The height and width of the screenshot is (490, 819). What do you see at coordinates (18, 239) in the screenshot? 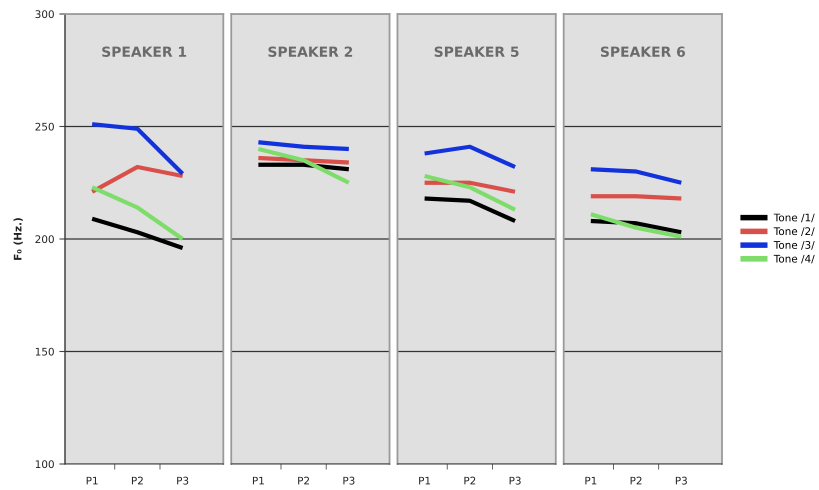
I see `y-axis-title: F₀ (Hz.)` at bounding box center [18, 239].